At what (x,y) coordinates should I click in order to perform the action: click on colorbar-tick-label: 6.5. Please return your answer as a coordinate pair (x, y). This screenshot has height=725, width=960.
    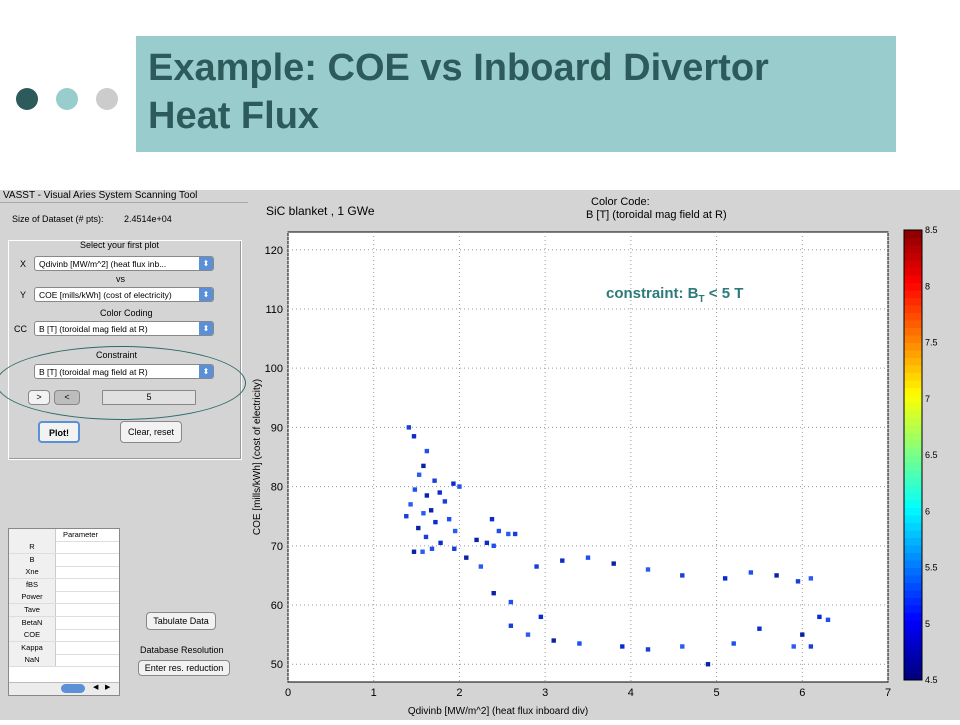
    Looking at the image, I should click on (931, 455).